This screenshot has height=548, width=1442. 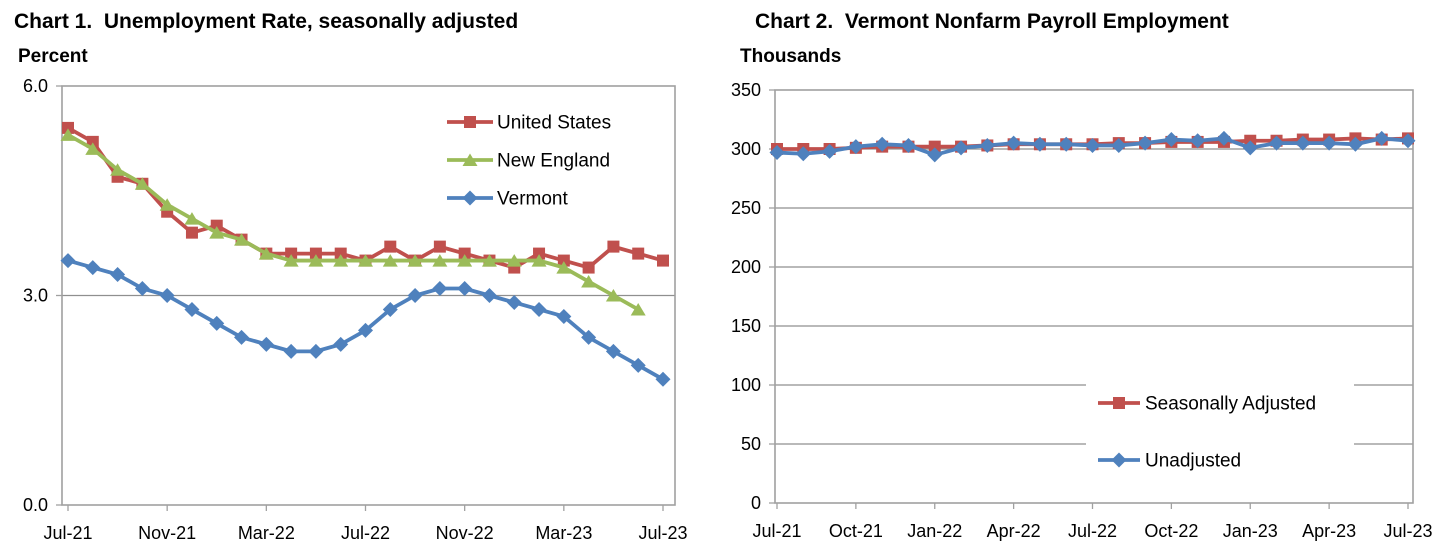 I want to click on x-tick-label: Oct-22, so click(x=1171, y=531).